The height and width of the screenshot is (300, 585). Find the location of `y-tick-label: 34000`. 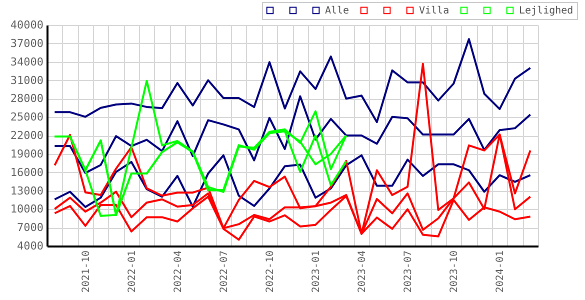

y-tick-label: 34000 is located at coordinates (27, 61).